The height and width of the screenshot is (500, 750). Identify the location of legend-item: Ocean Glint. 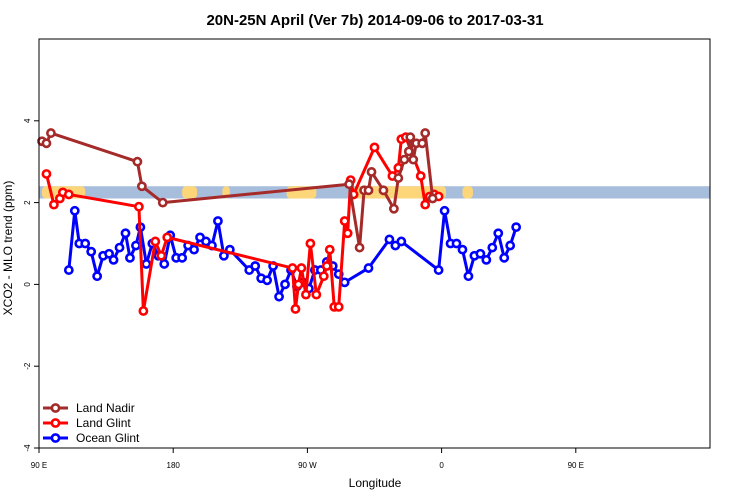
(91, 438).